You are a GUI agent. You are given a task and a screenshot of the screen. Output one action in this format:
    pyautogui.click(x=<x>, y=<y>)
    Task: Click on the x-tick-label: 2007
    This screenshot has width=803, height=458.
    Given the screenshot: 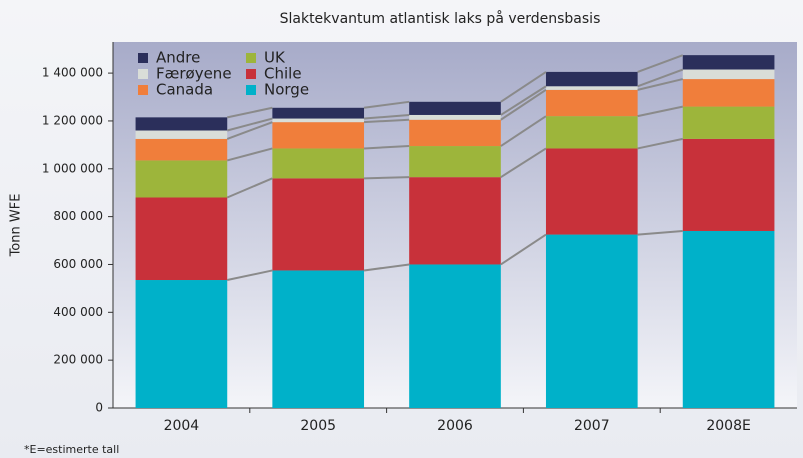 What is the action you would take?
    pyautogui.click(x=592, y=426)
    